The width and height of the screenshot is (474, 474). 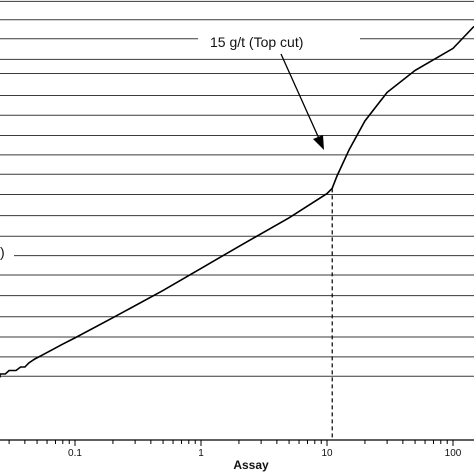 I want to click on x-axis-title: Assay, so click(x=251, y=465).